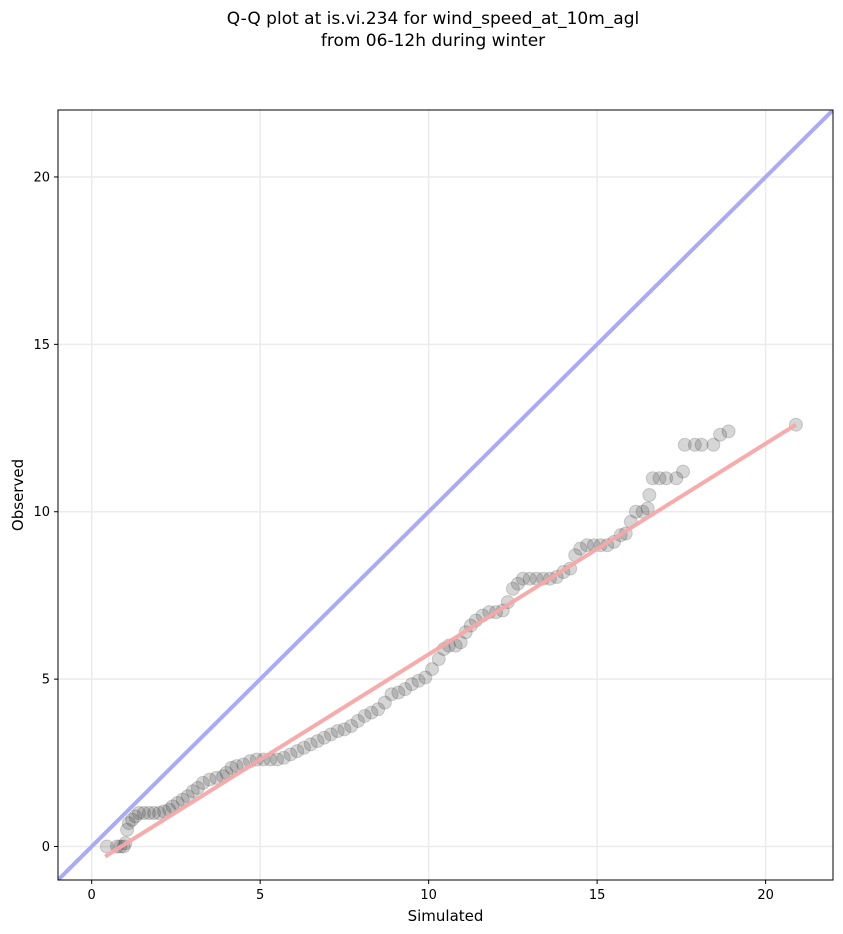 This screenshot has height=934, width=843. I want to click on y-tick-label: 0, so click(46, 847).